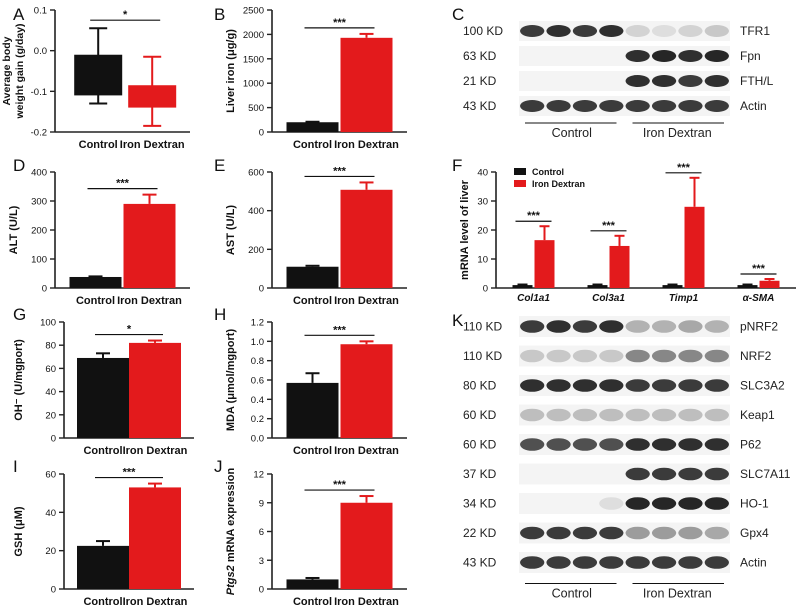  I want to click on significance-label: *, so click(125, 15).